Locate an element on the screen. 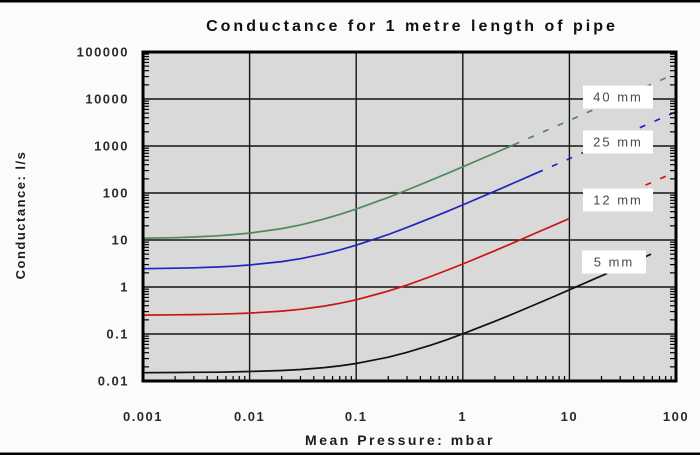  series-label-5mm: 5 mm is located at coordinates (614, 262).